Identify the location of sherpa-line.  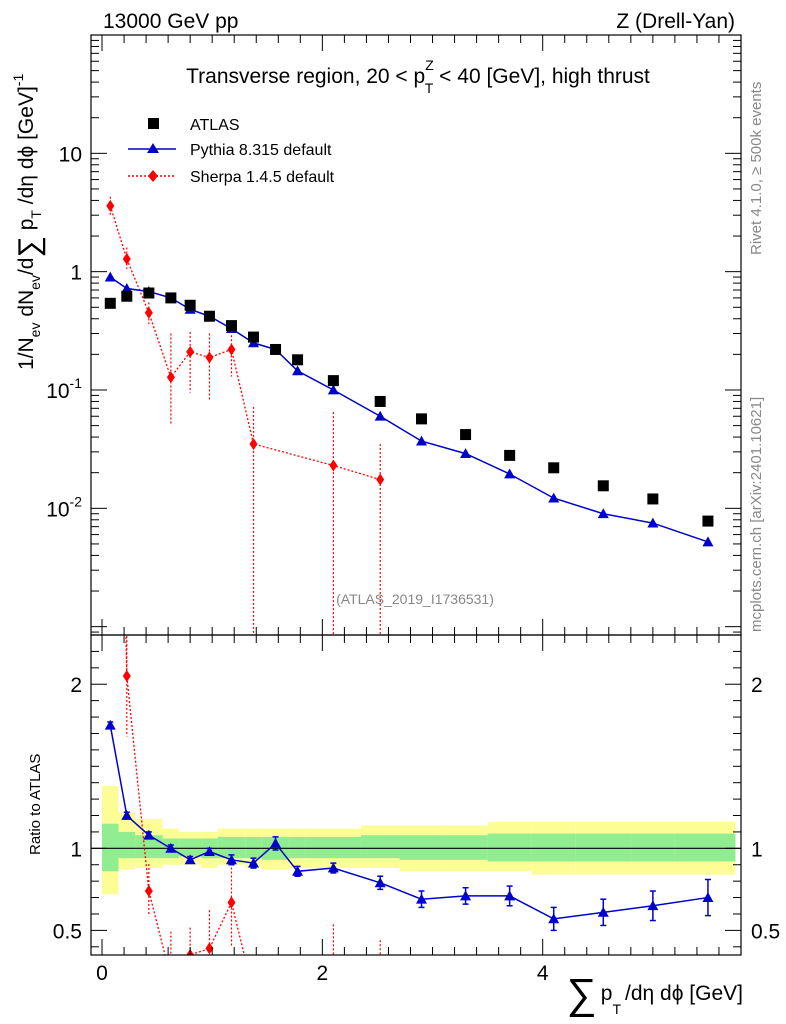
(245, 343).